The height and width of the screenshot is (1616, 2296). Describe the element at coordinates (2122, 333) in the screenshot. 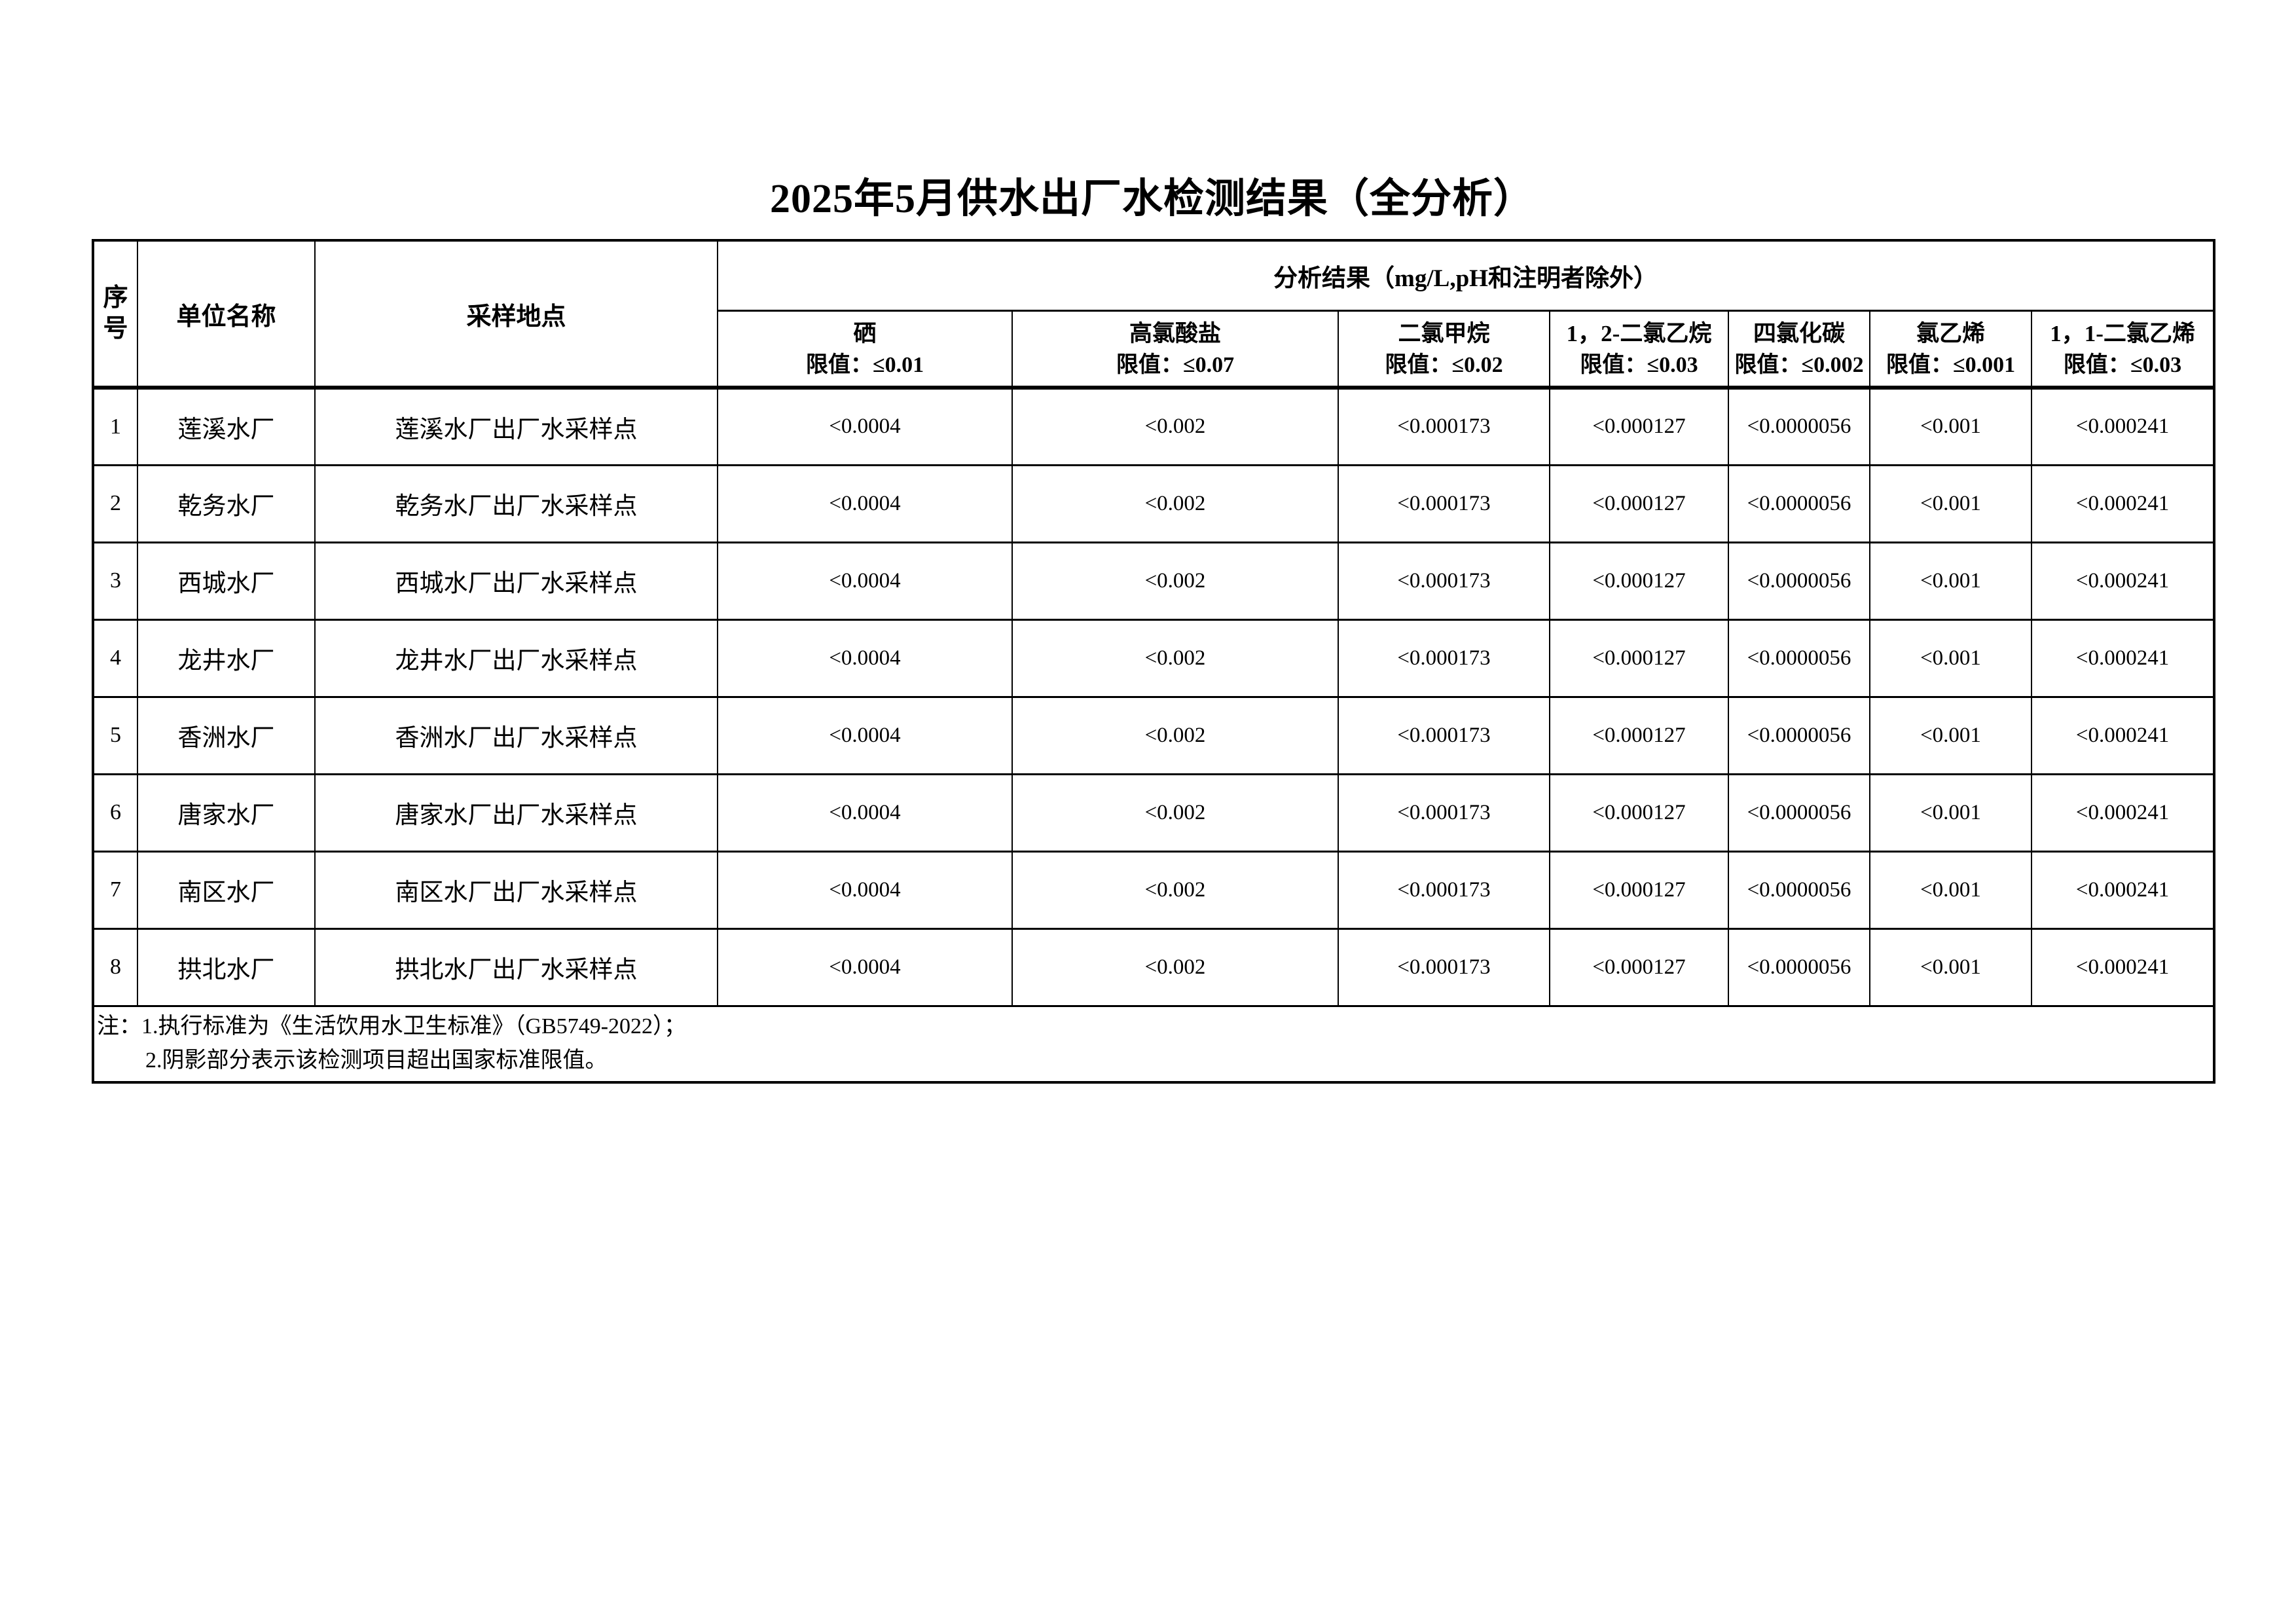

I see `analyte-name: 1，1-二氯乙烯` at that location.